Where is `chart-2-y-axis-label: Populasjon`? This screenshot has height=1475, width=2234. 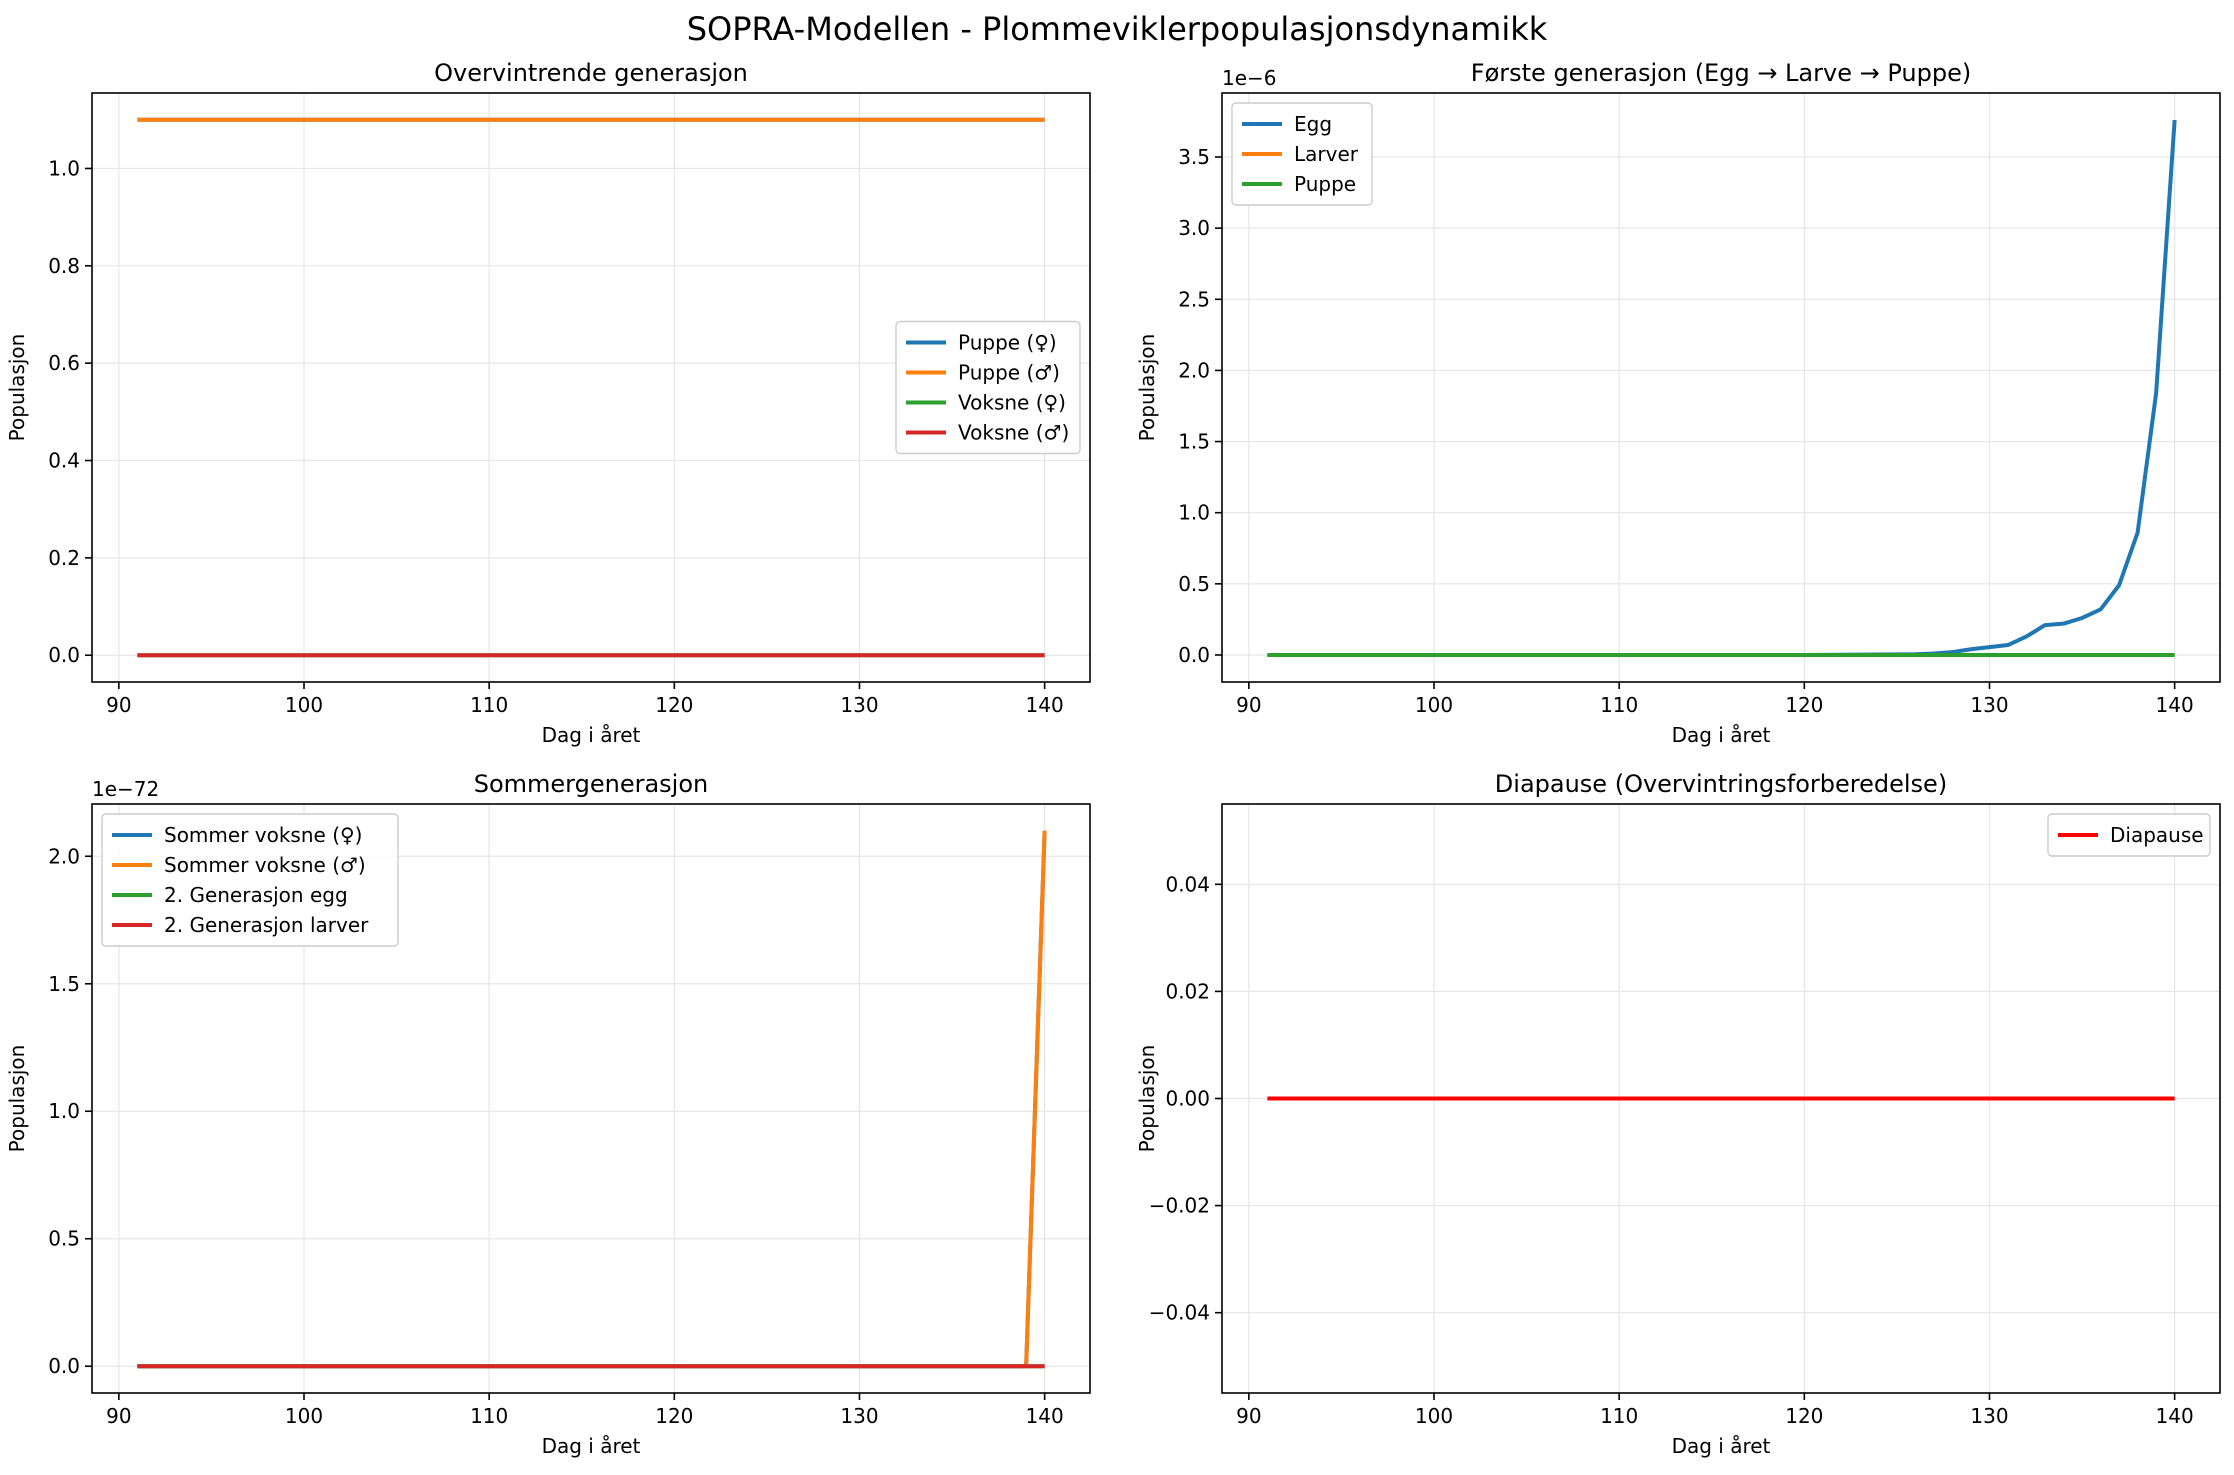
chart-2-y-axis-label: Populasjon is located at coordinates (1147, 388).